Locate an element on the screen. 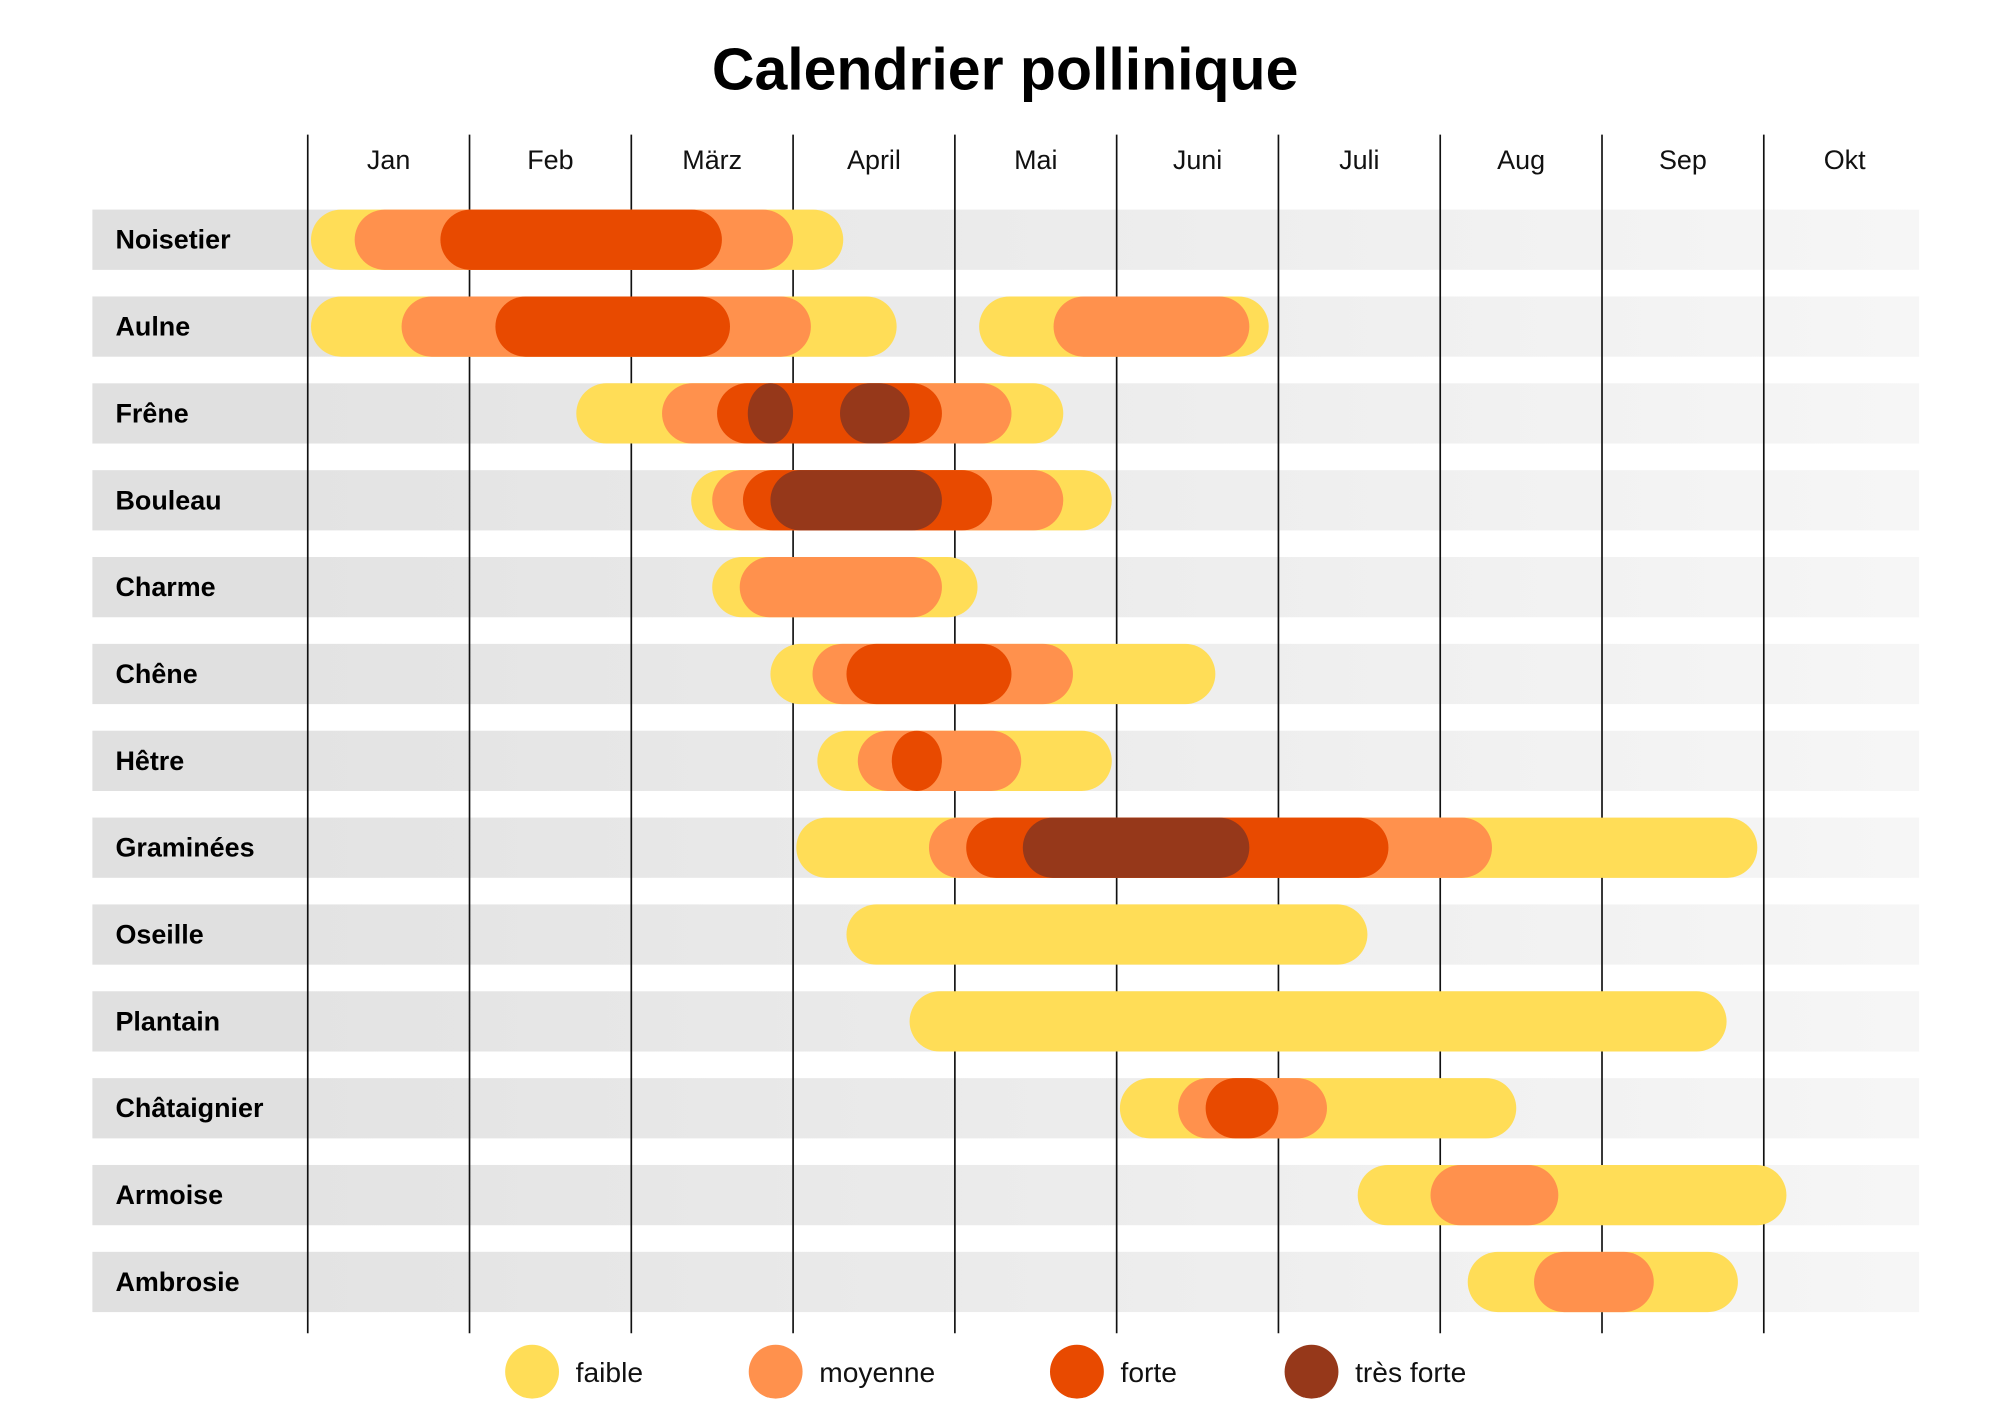 The height and width of the screenshot is (1414, 2000). month-label: Mai is located at coordinates (1035, 160).